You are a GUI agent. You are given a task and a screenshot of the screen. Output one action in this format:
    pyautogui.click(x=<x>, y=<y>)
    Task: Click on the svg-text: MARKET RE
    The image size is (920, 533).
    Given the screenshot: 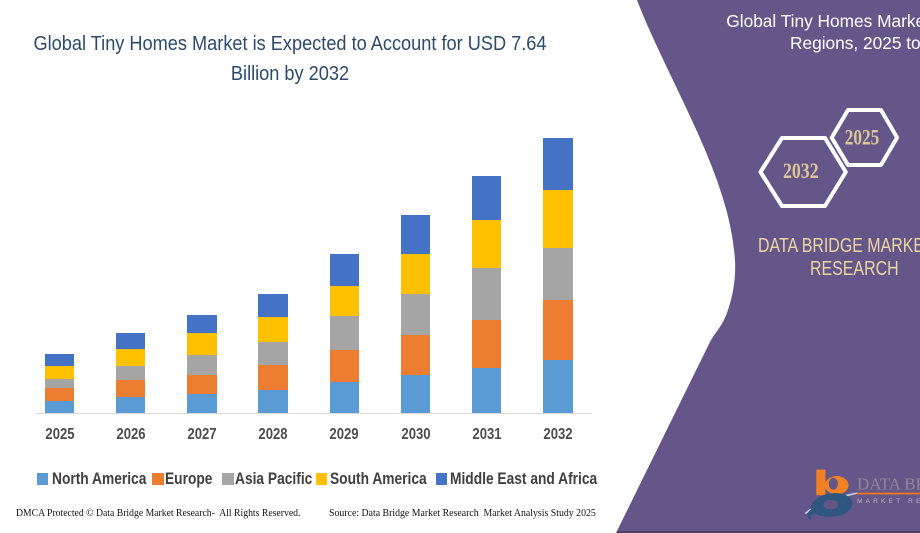 What is the action you would take?
    pyautogui.click(x=888, y=501)
    